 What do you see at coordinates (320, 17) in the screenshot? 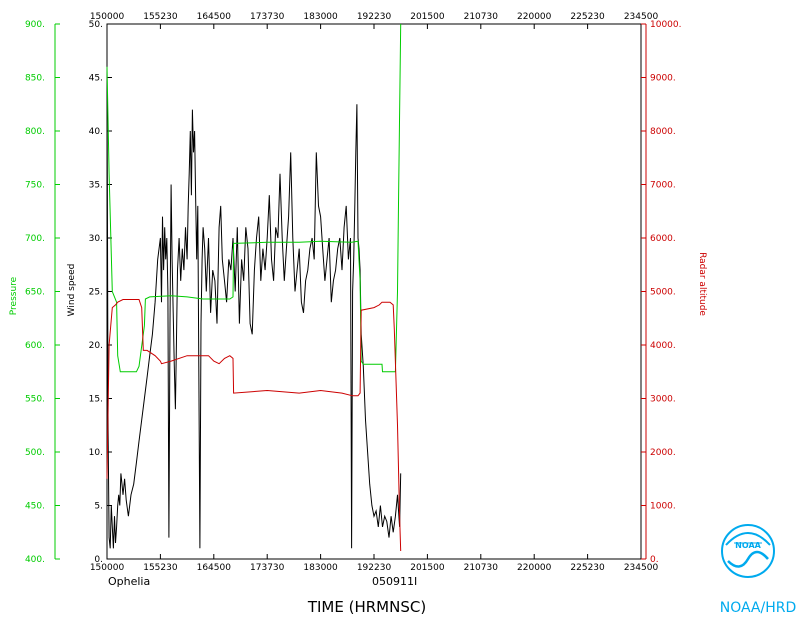
I see `x-tick-label-top: 183000` at bounding box center [320, 17].